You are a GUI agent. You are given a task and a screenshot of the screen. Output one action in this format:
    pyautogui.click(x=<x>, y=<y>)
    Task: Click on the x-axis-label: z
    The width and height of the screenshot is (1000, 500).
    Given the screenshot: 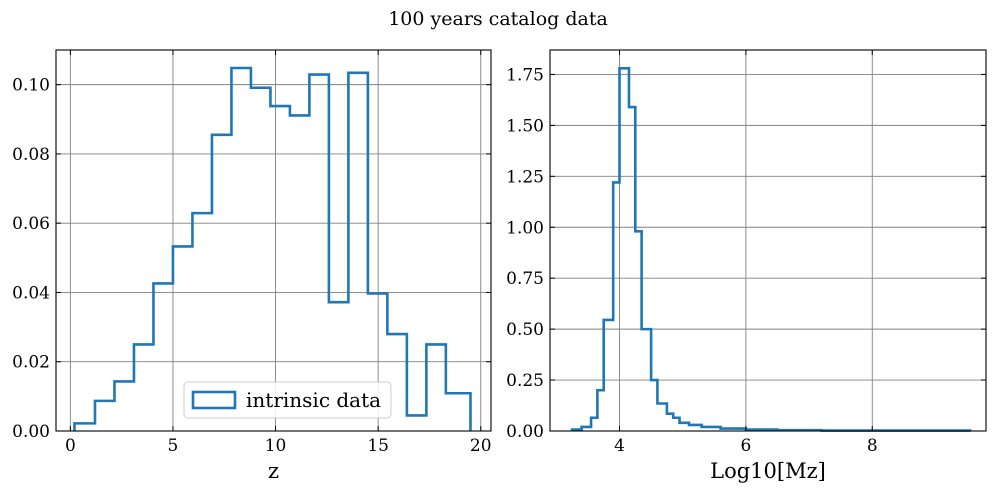 What is the action you would take?
    pyautogui.click(x=273, y=471)
    